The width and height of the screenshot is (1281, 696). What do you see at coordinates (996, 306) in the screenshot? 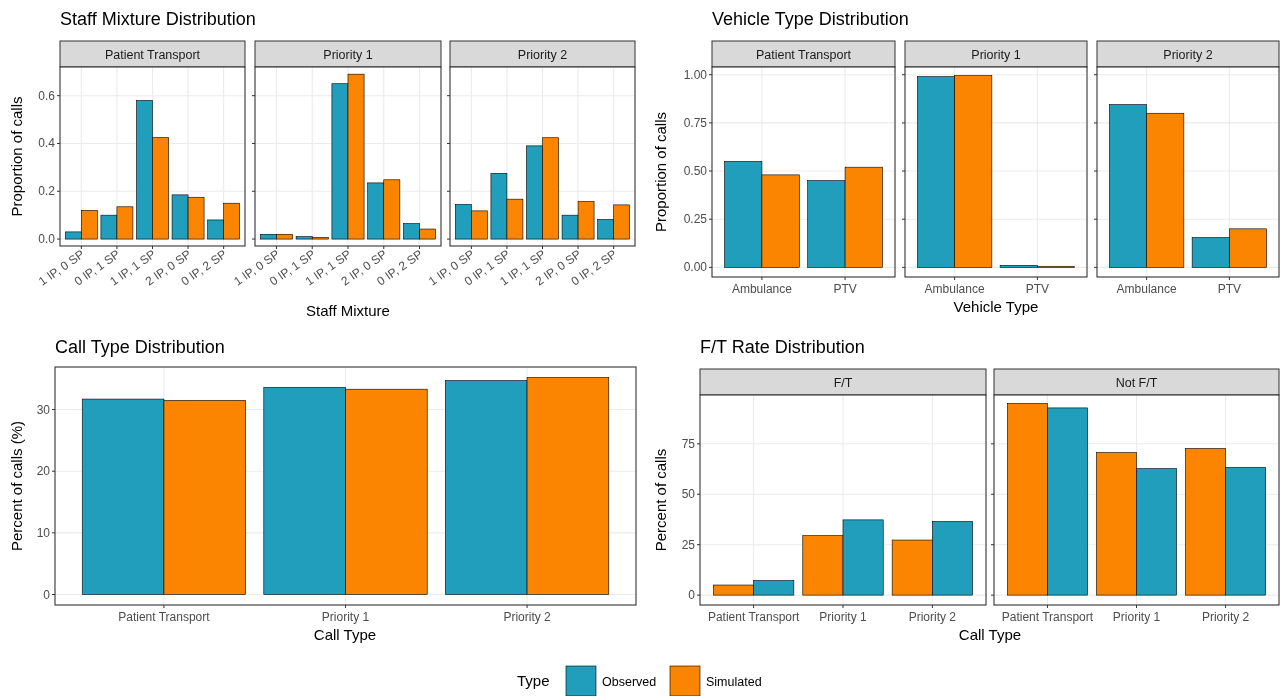
I see `x-axis-title: Vehicle Type` at bounding box center [996, 306].